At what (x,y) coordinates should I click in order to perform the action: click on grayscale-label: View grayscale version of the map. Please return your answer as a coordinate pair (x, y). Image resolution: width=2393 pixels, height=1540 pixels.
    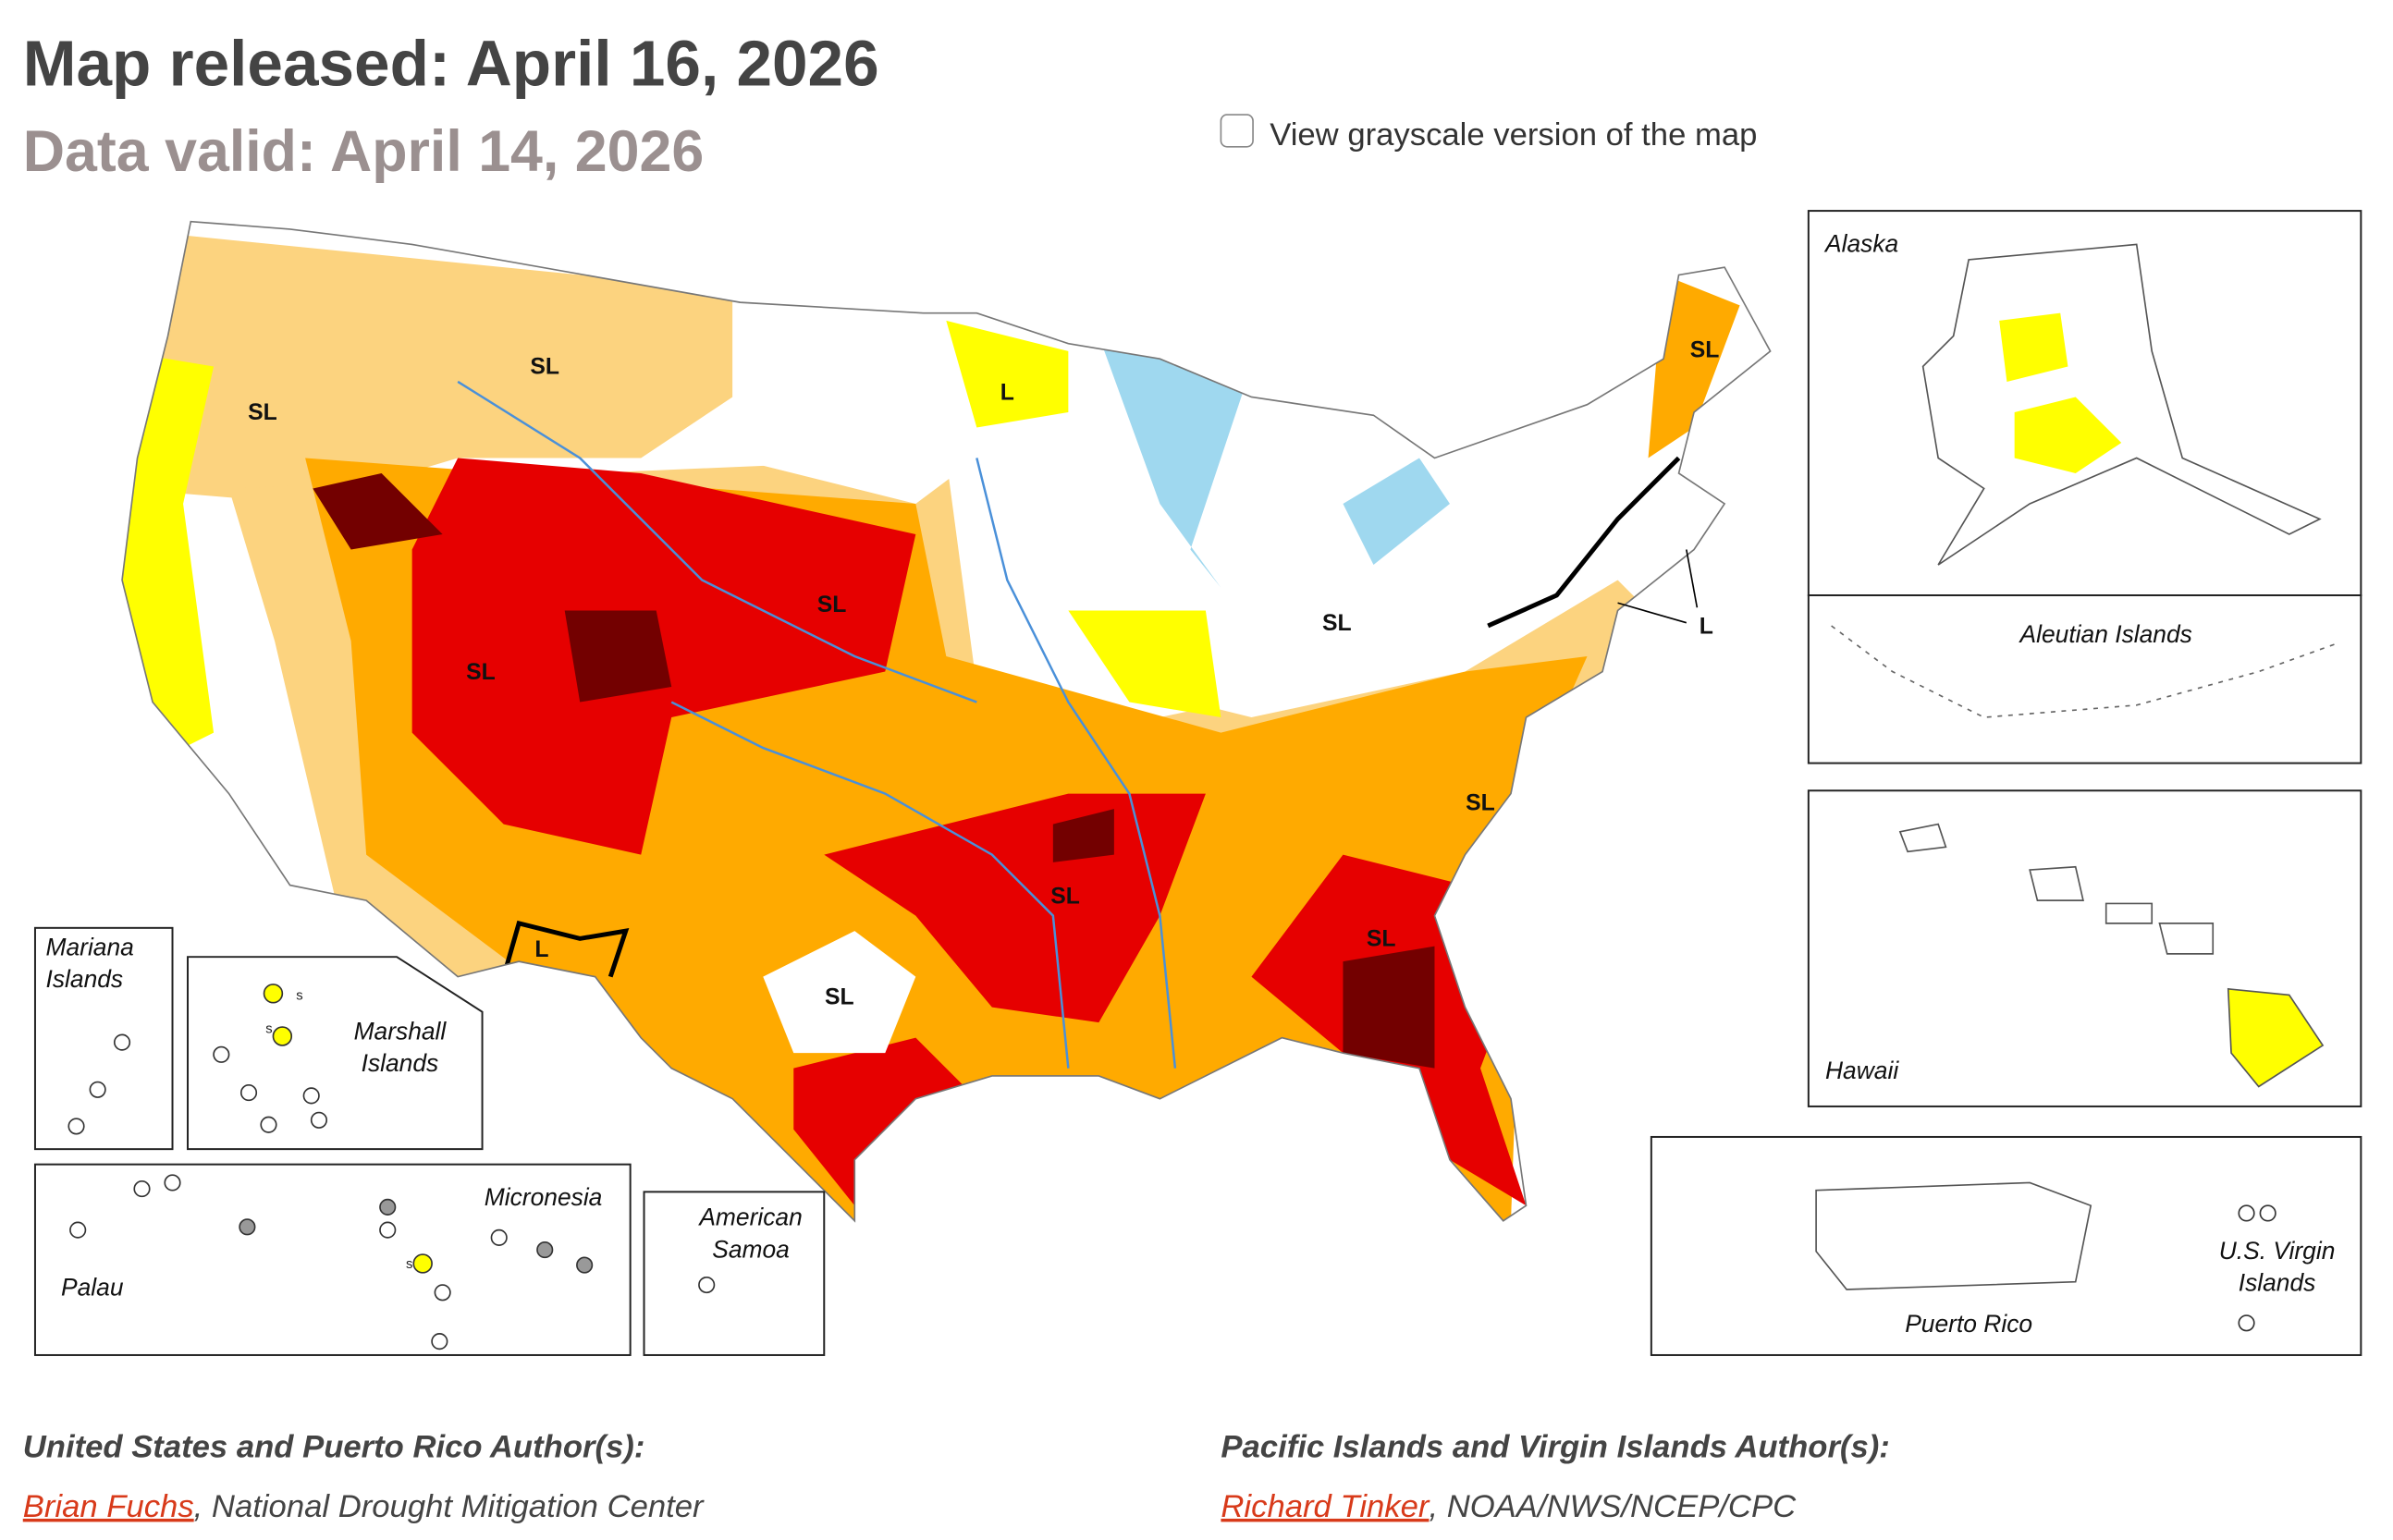
    Looking at the image, I should click on (1513, 135).